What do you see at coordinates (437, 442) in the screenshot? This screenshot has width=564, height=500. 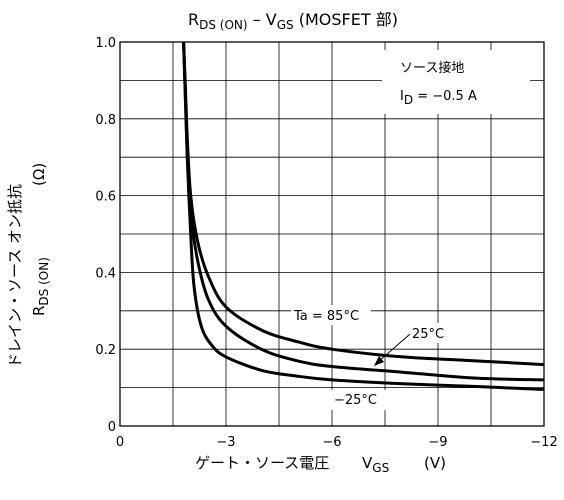 I see `x-tick-label: −9` at bounding box center [437, 442].